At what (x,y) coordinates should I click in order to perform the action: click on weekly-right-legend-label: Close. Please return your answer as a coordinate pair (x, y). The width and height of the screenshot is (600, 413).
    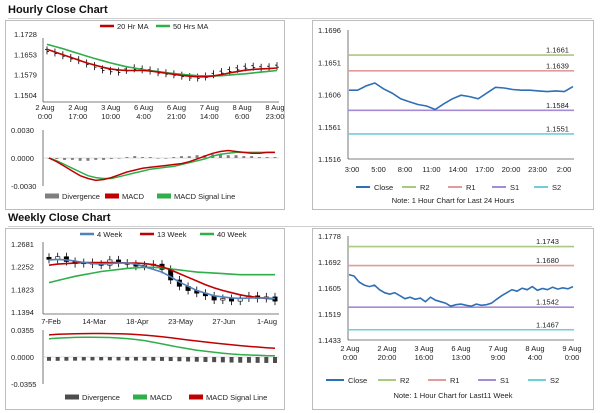
    Looking at the image, I should click on (357, 380).